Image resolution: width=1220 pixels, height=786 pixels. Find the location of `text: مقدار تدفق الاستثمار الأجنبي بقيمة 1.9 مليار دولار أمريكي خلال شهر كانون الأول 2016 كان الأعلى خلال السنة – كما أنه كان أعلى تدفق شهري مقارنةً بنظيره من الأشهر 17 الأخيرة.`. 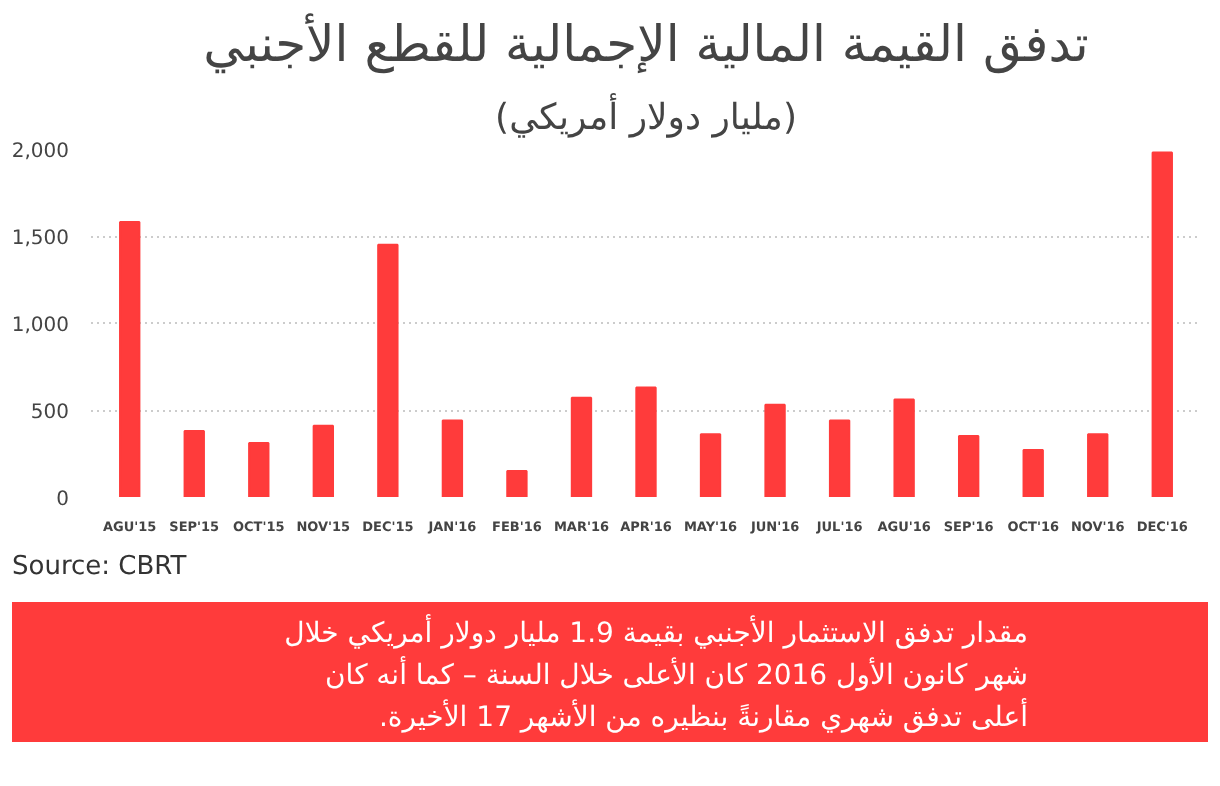

text: مقدار تدفق الاستثمار الأجنبي بقيمة 1.9 مليار دولار أمريكي خلال شهر كانون الأول 2016 كان الأعلى خلال السنة – كما أنه كان أعلى تدفق شهري مقارنةً بنظيره من الأشهر 17 الأخيرة. is located at coordinates (655, 676).